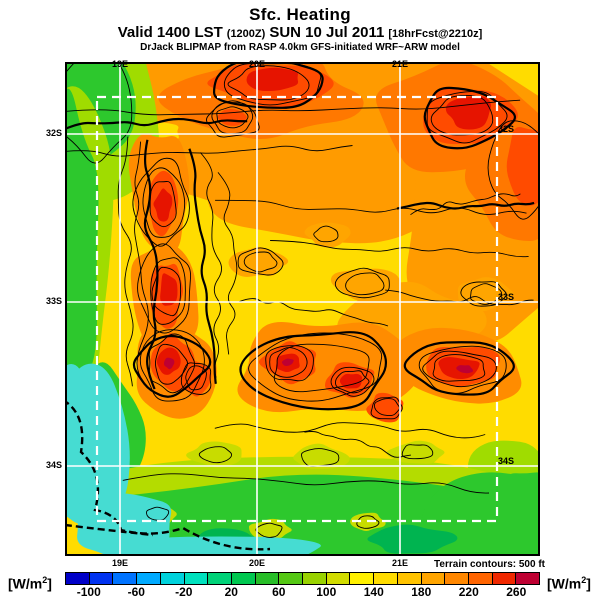  What do you see at coordinates (435, 34) in the screenshot?
I see `forecast-tag: [18hrFcst@2210z]` at bounding box center [435, 34].